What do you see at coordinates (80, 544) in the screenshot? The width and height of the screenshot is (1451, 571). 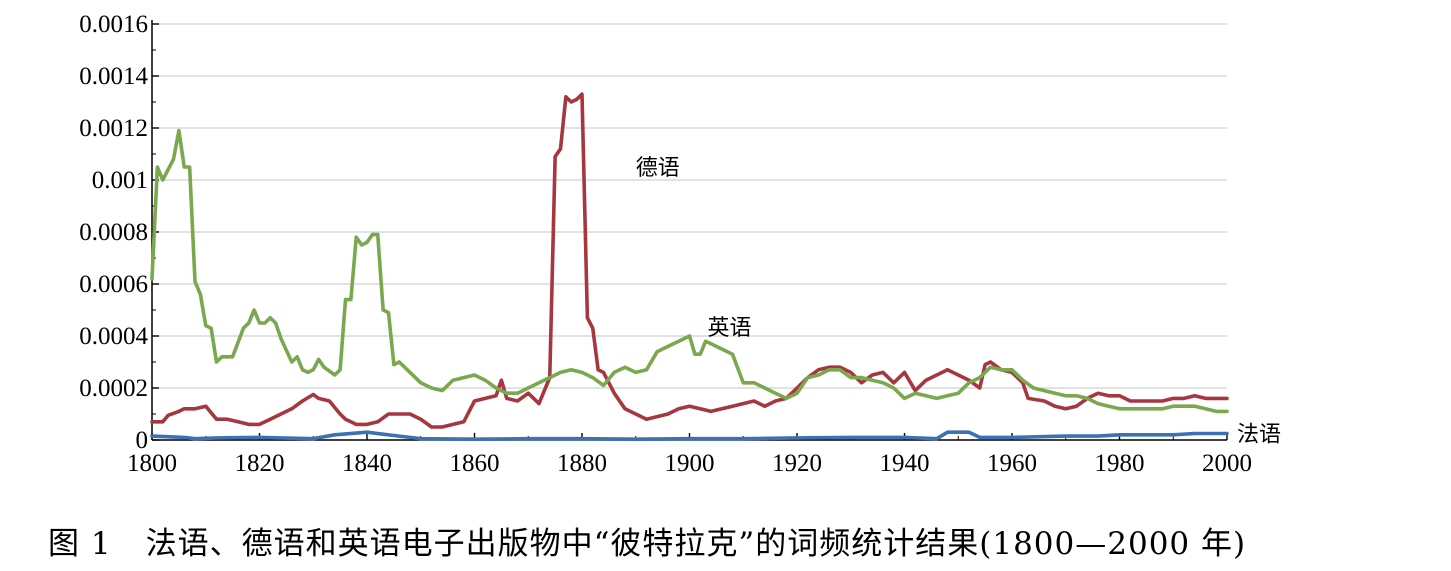 I see `figure-number: 图 1` at bounding box center [80, 544].